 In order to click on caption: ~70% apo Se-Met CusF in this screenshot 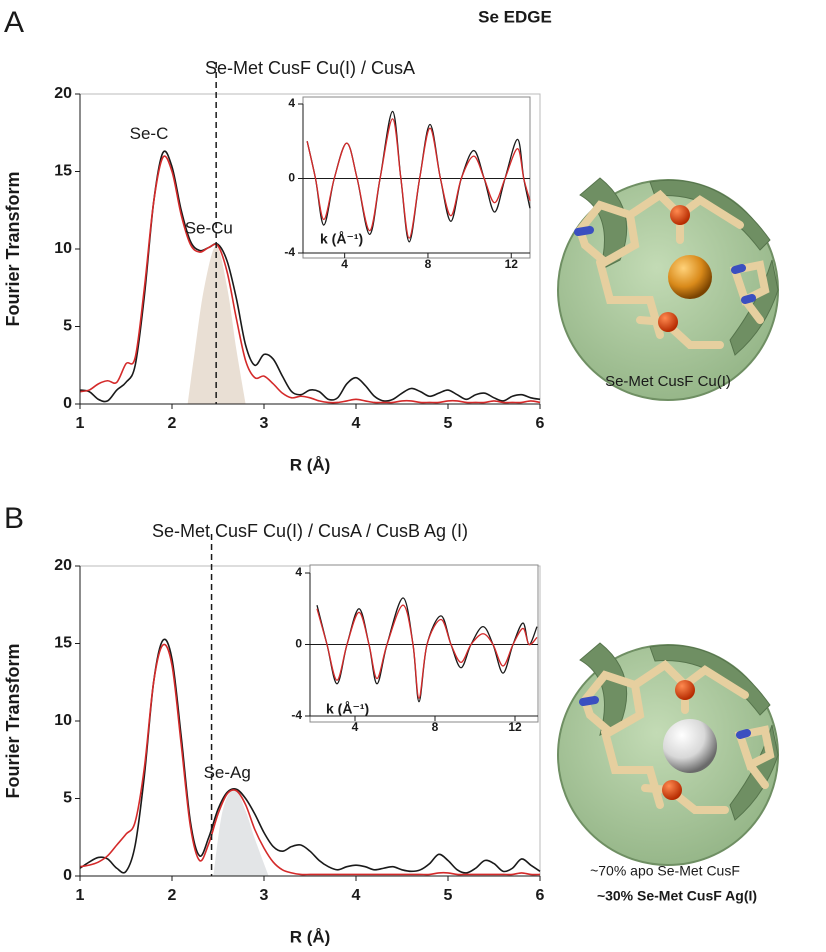, I will do `click(665, 871)`.